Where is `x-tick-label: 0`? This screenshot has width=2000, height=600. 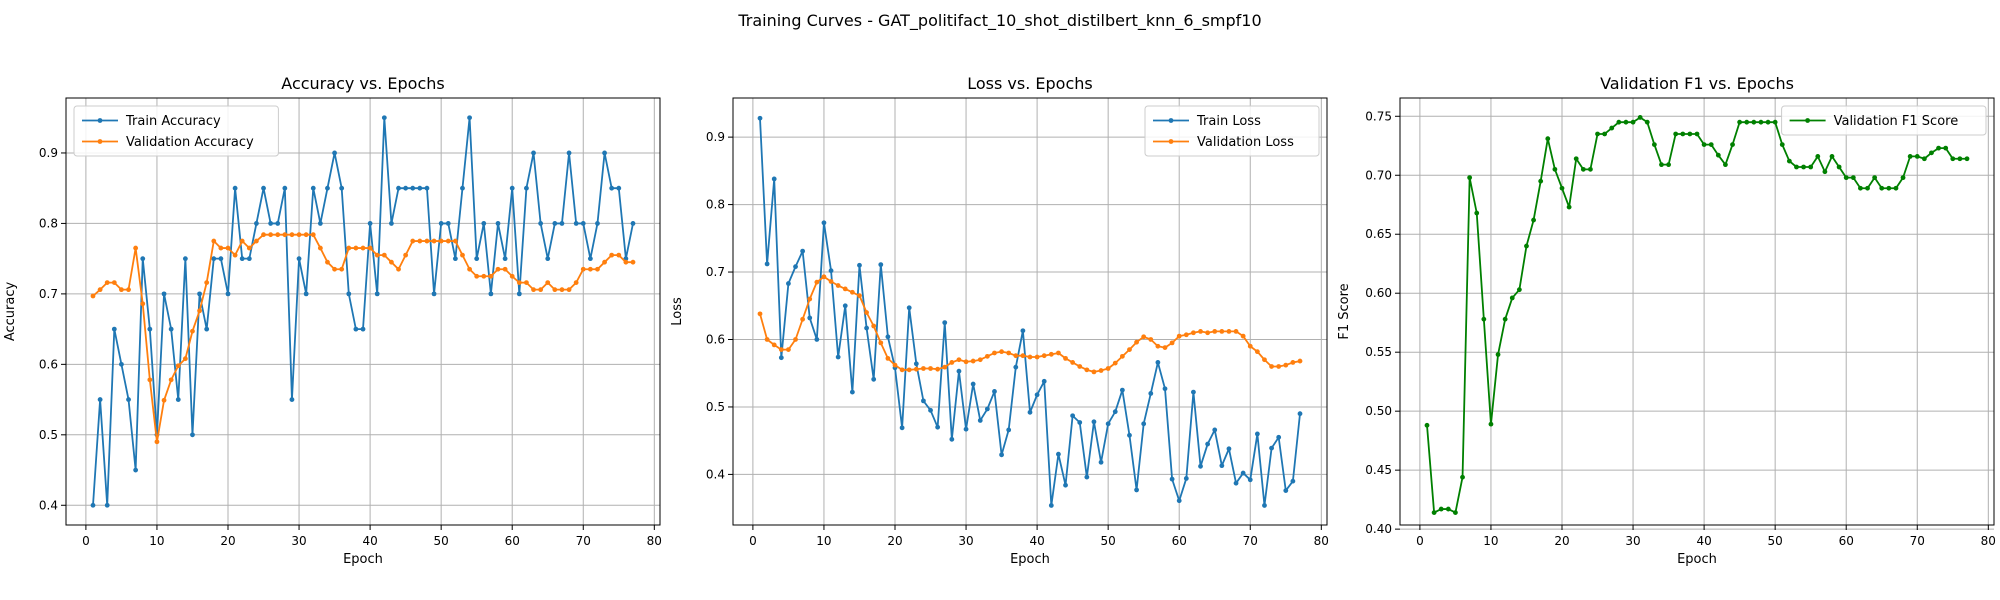
x-tick-label: 0 is located at coordinates (86, 541).